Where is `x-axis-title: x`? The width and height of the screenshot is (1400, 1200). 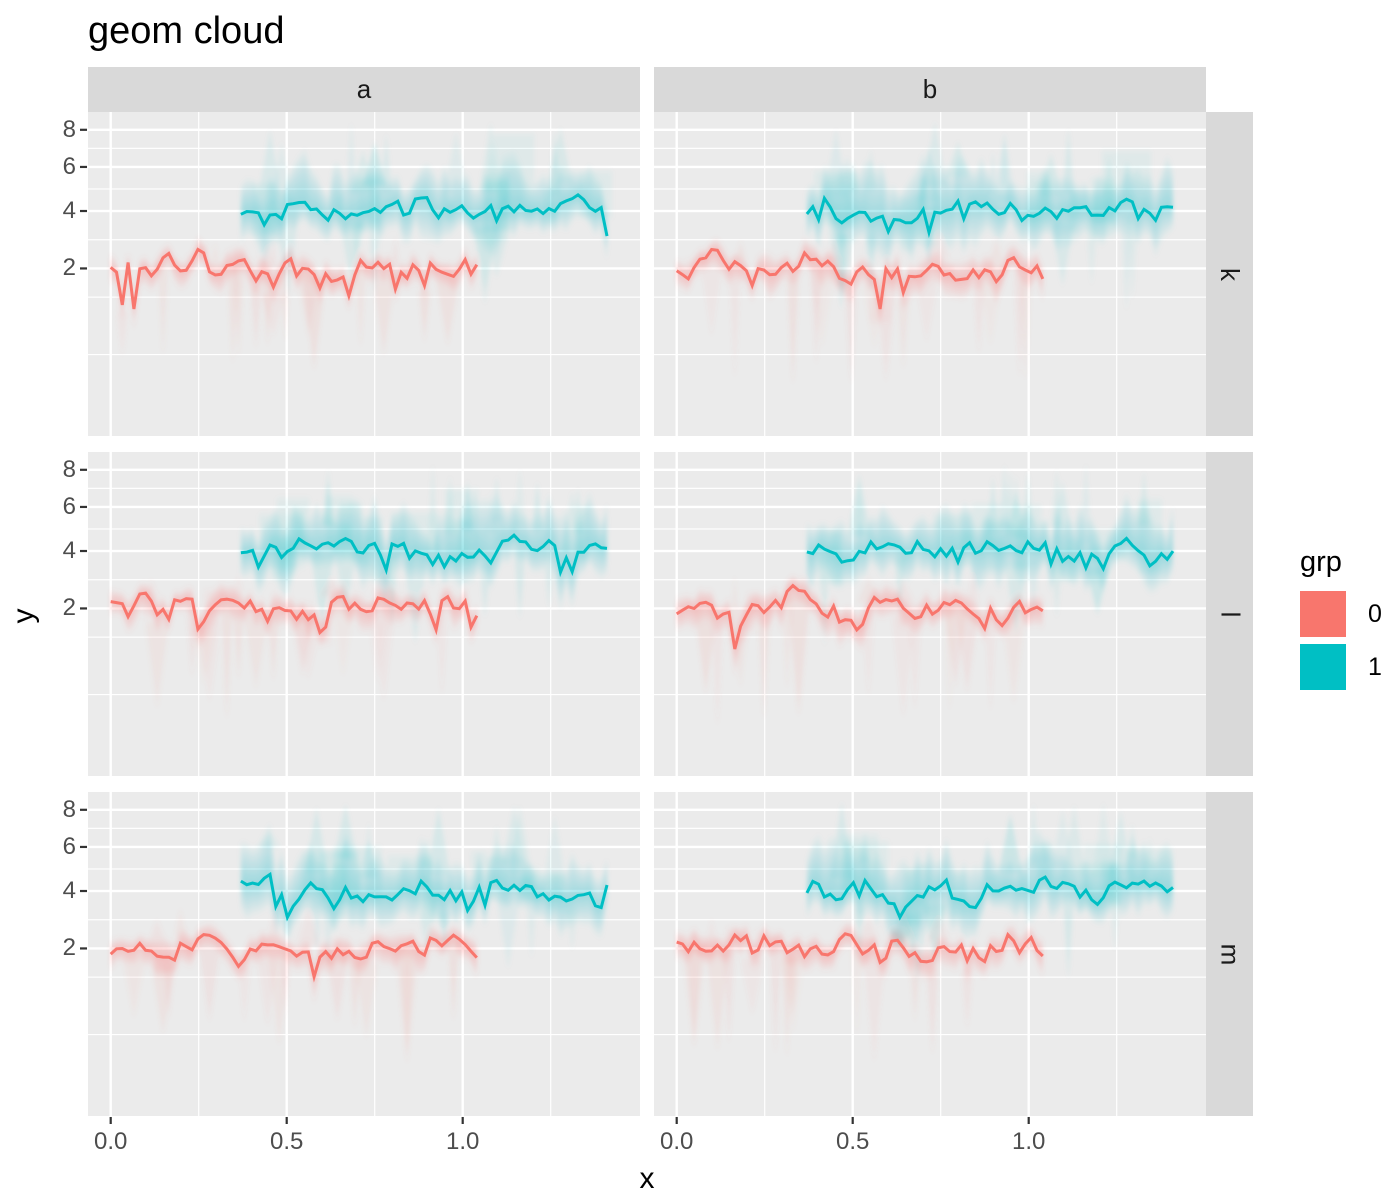 x-axis-title: x is located at coordinates (647, 1178).